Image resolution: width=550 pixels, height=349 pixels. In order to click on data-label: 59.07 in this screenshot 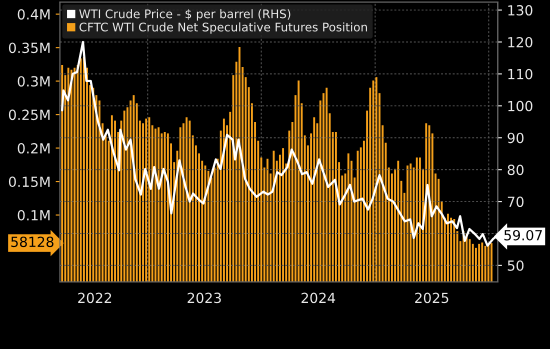, I will do `click(523, 235)`.